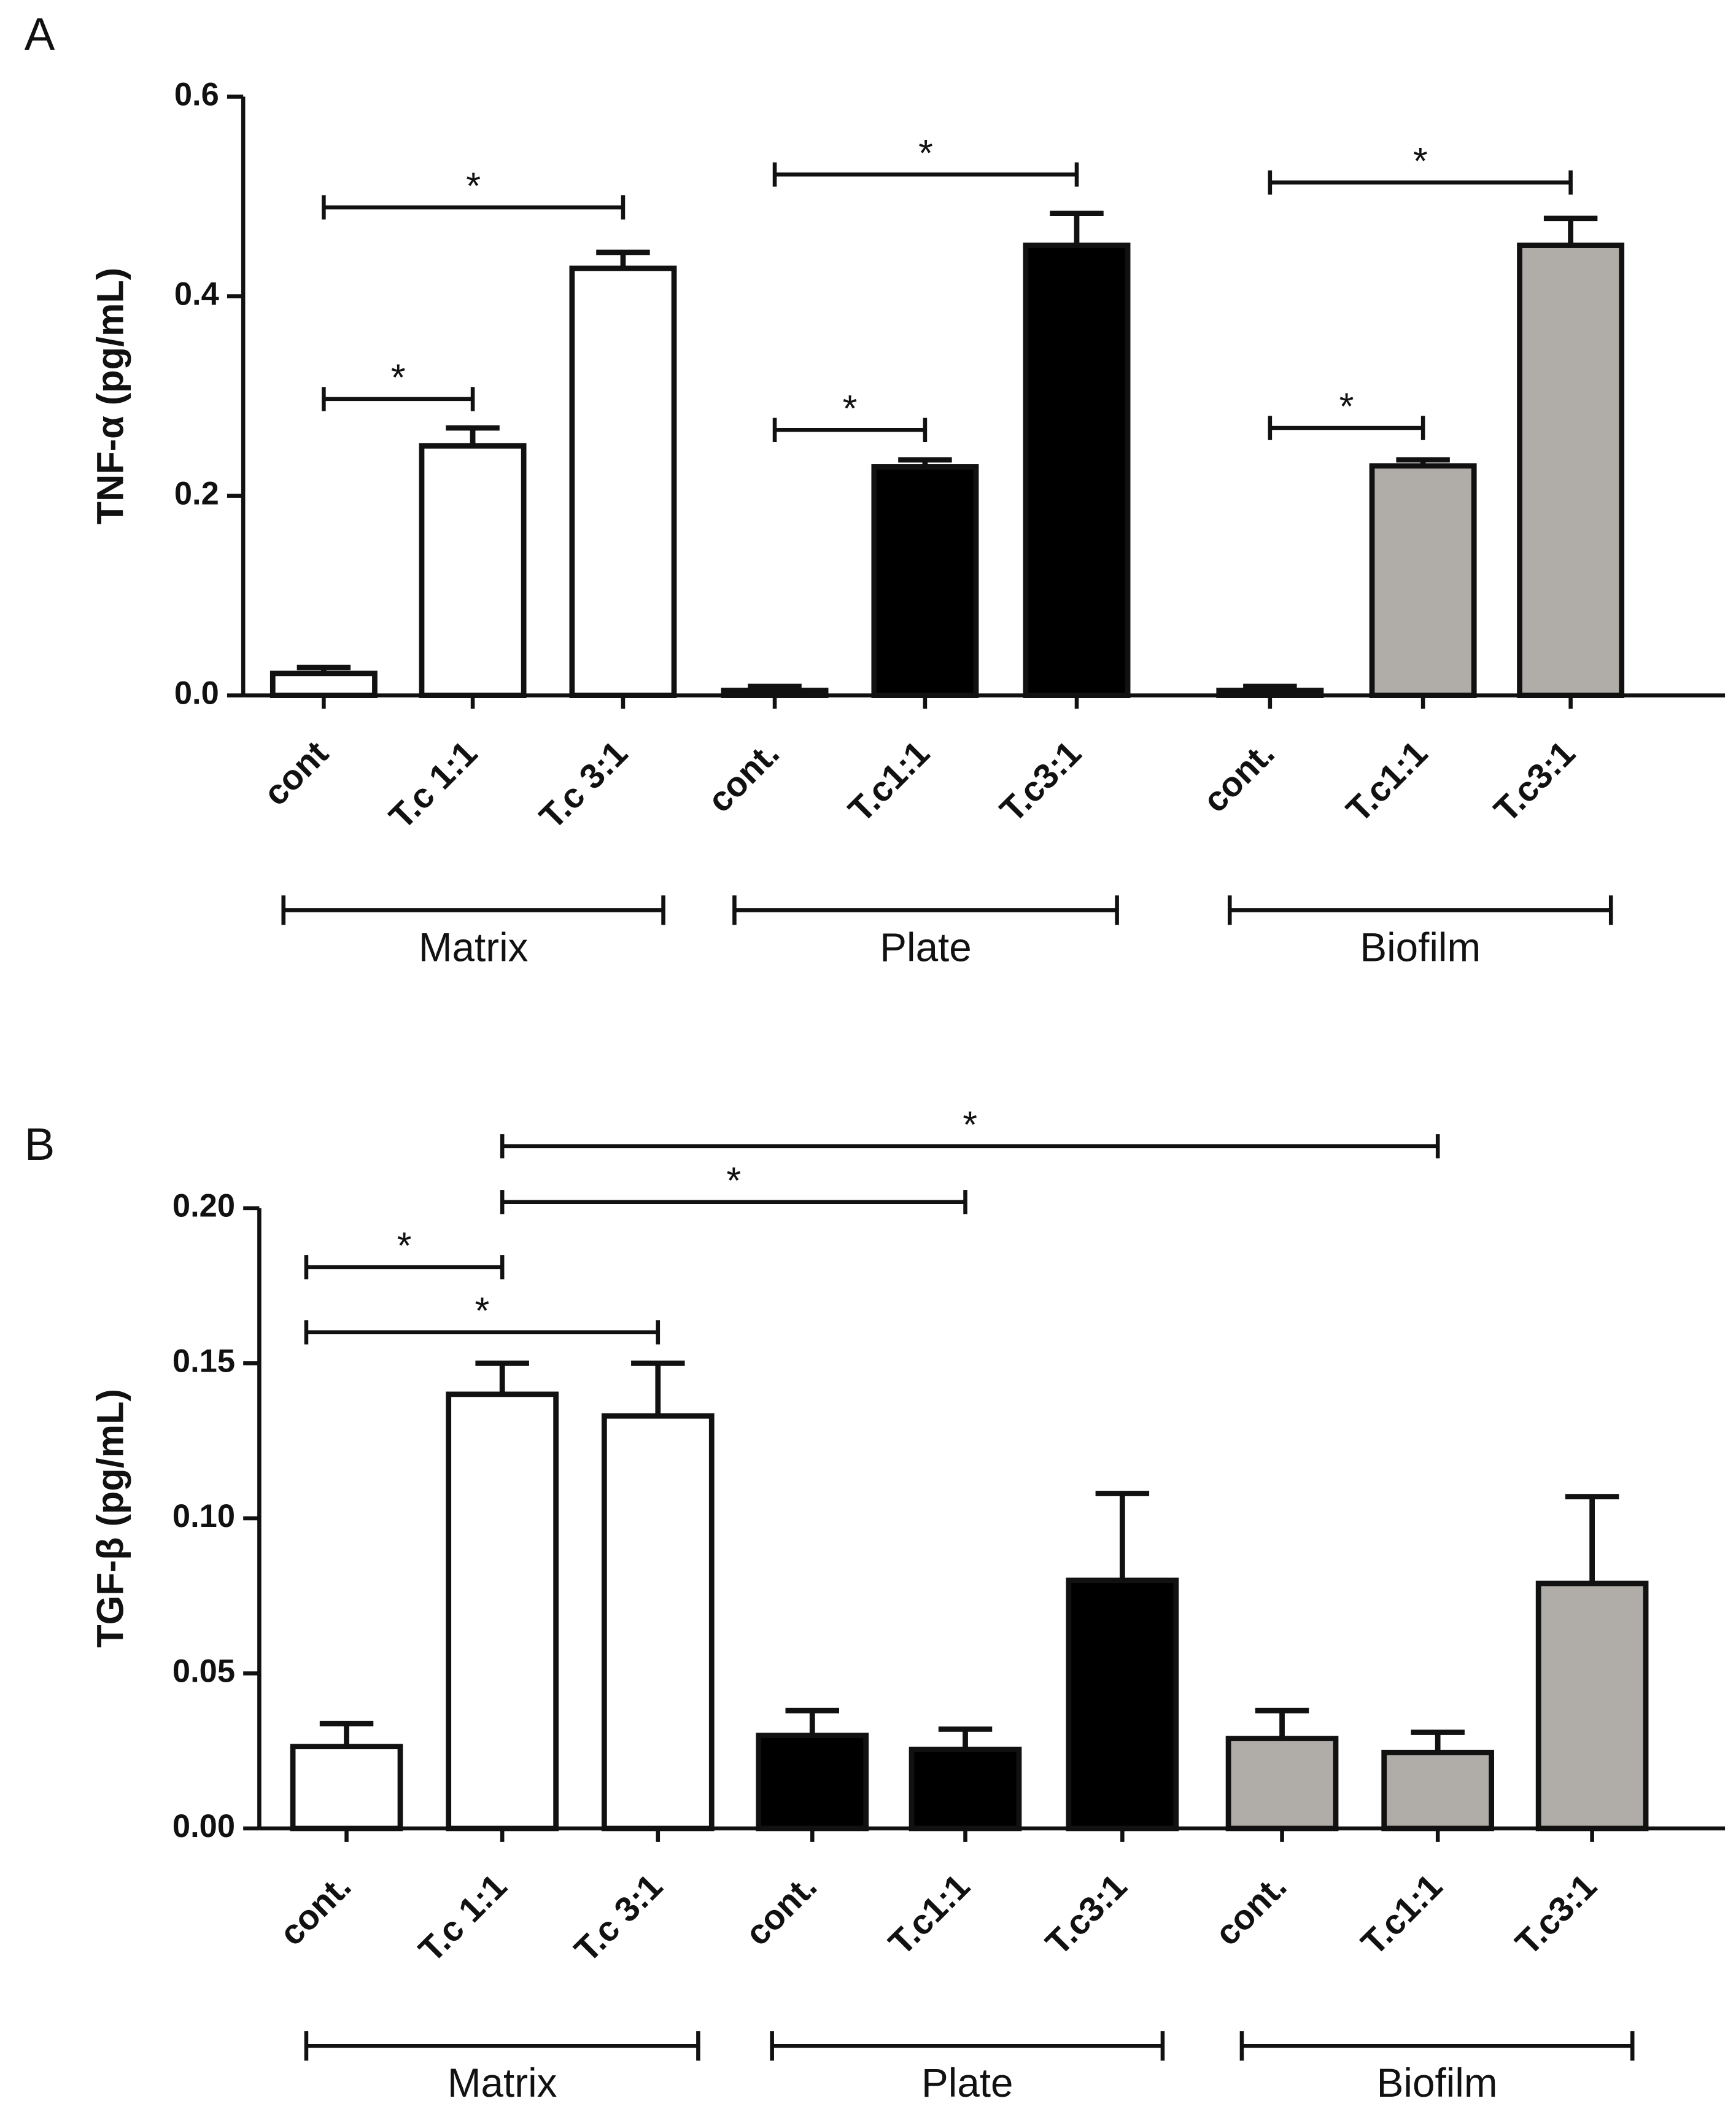 The width and height of the screenshot is (1736, 2109). Describe the element at coordinates (204, 1206) in the screenshot. I see `y-tick-label: 0.20` at that location.